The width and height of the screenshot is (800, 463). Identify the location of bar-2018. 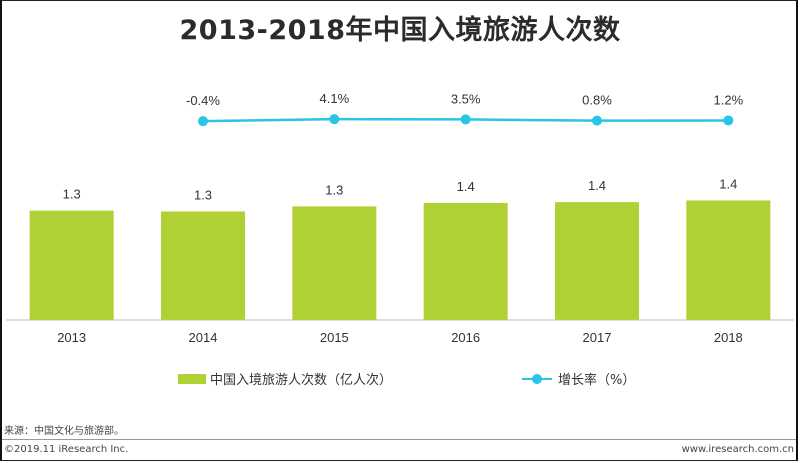
(728, 260).